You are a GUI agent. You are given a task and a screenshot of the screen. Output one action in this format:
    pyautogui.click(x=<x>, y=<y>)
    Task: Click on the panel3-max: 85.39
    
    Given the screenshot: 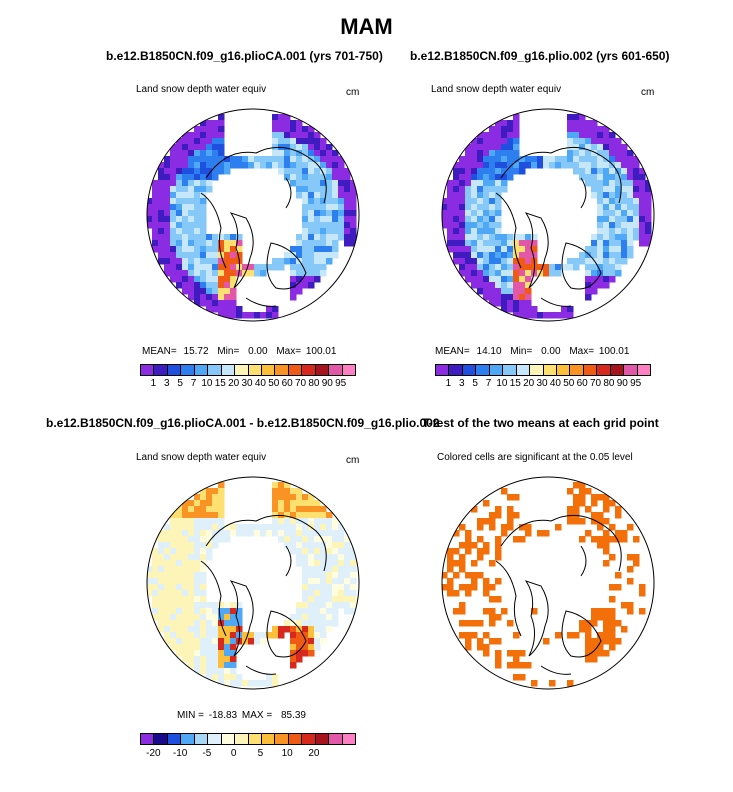 What is the action you would take?
    pyautogui.click(x=293, y=715)
    